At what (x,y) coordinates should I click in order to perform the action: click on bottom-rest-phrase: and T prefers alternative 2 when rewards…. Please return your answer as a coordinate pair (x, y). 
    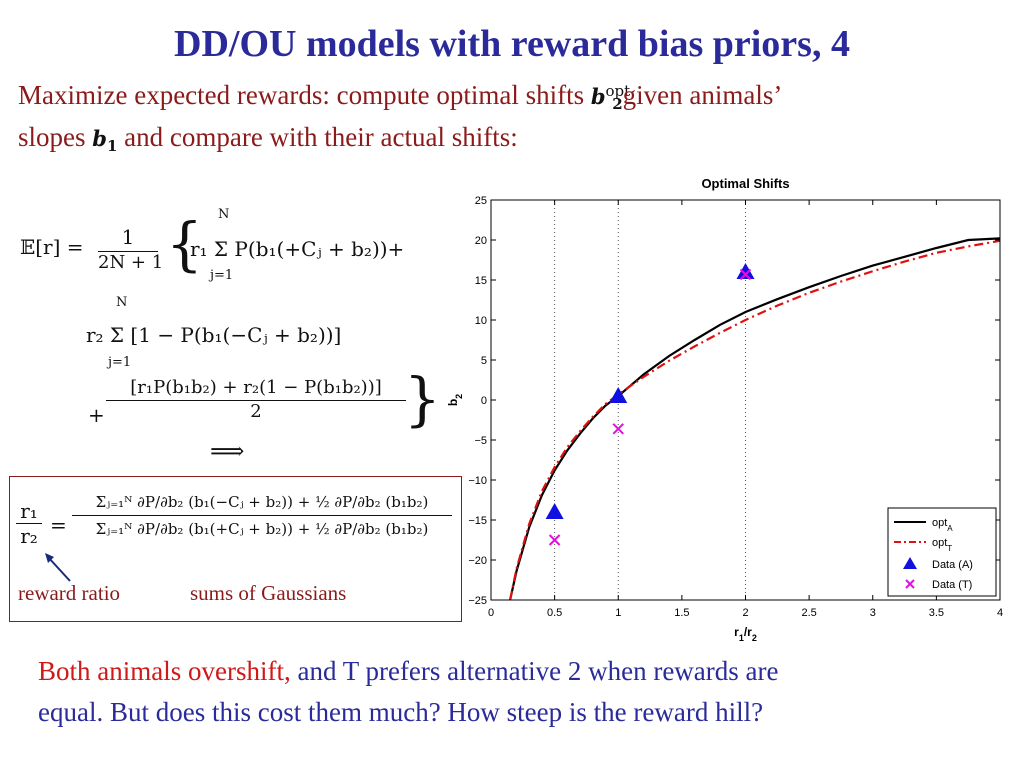
    Looking at the image, I should click on (534, 671).